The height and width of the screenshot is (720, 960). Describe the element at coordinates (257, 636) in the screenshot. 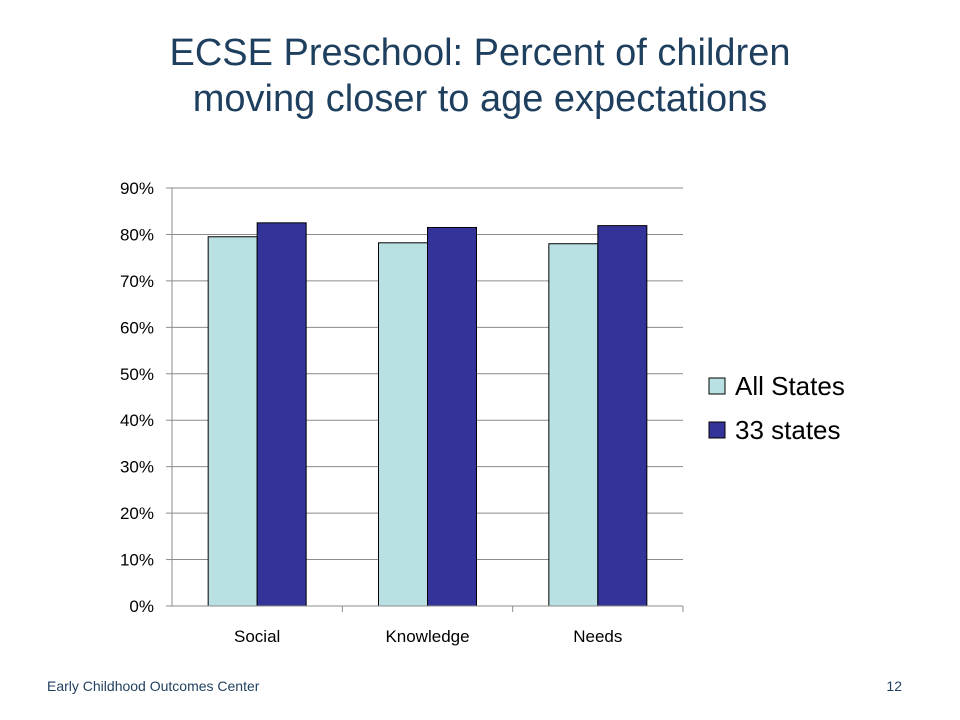

I see `x-tick-label: Social` at that location.